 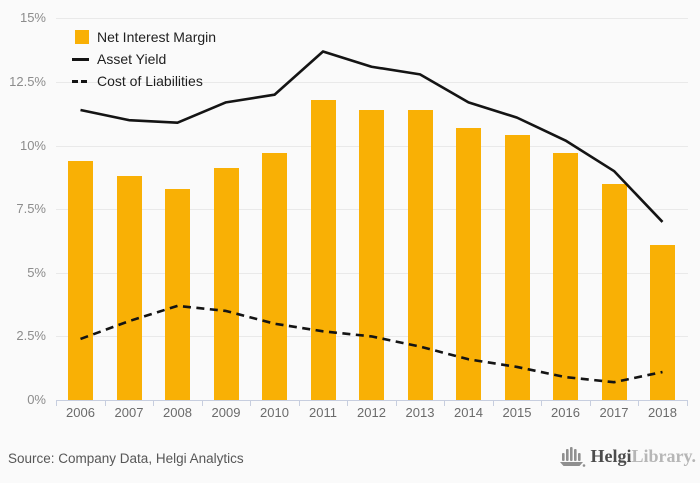 What do you see at coordinates (420, 254) in the screenshot?
I see `nim-bar-2013` at bounding box center [420, 254].